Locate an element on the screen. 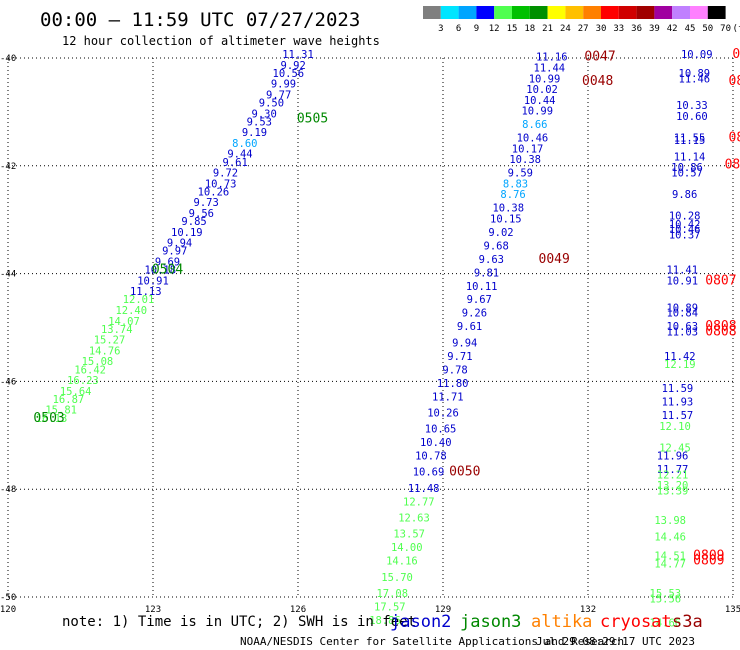 The width and height of the screenshot is (740, 650). wave-height-label: 9.61 is located at coordinates (469, 327).